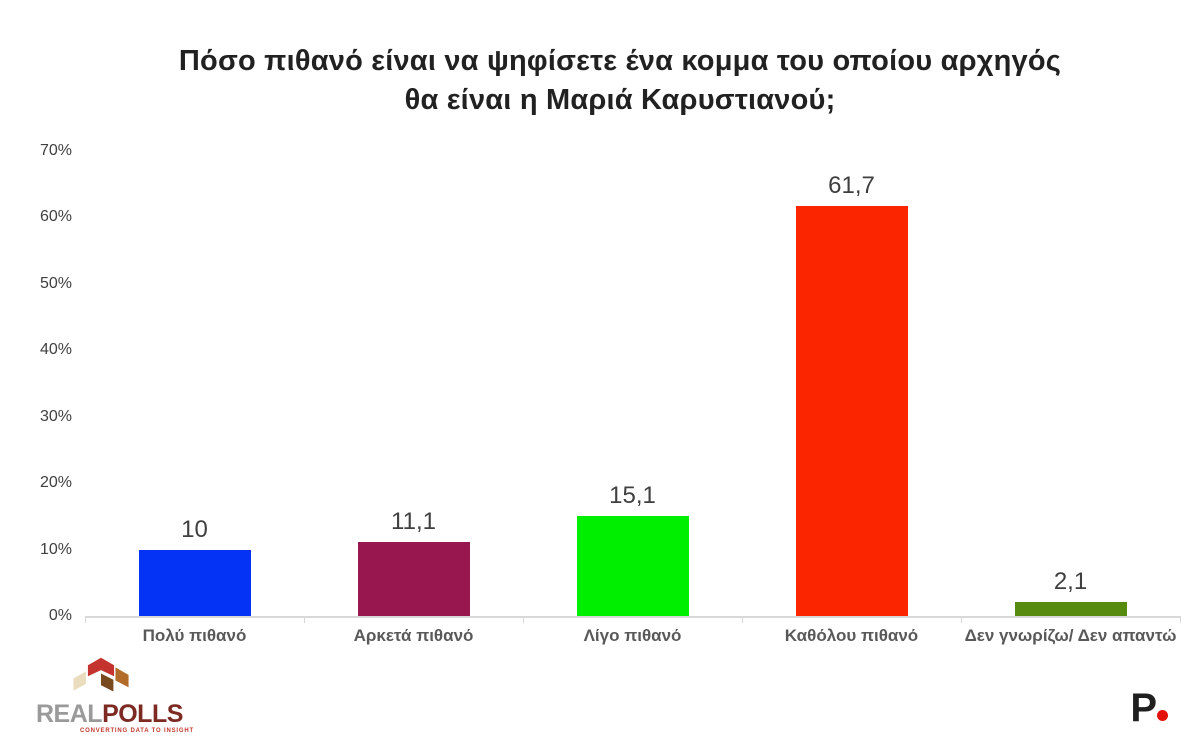  Describe the element at coordinates (60, 615) in the screenshot. I see `y-axis-tick-label: 0%` at that location.